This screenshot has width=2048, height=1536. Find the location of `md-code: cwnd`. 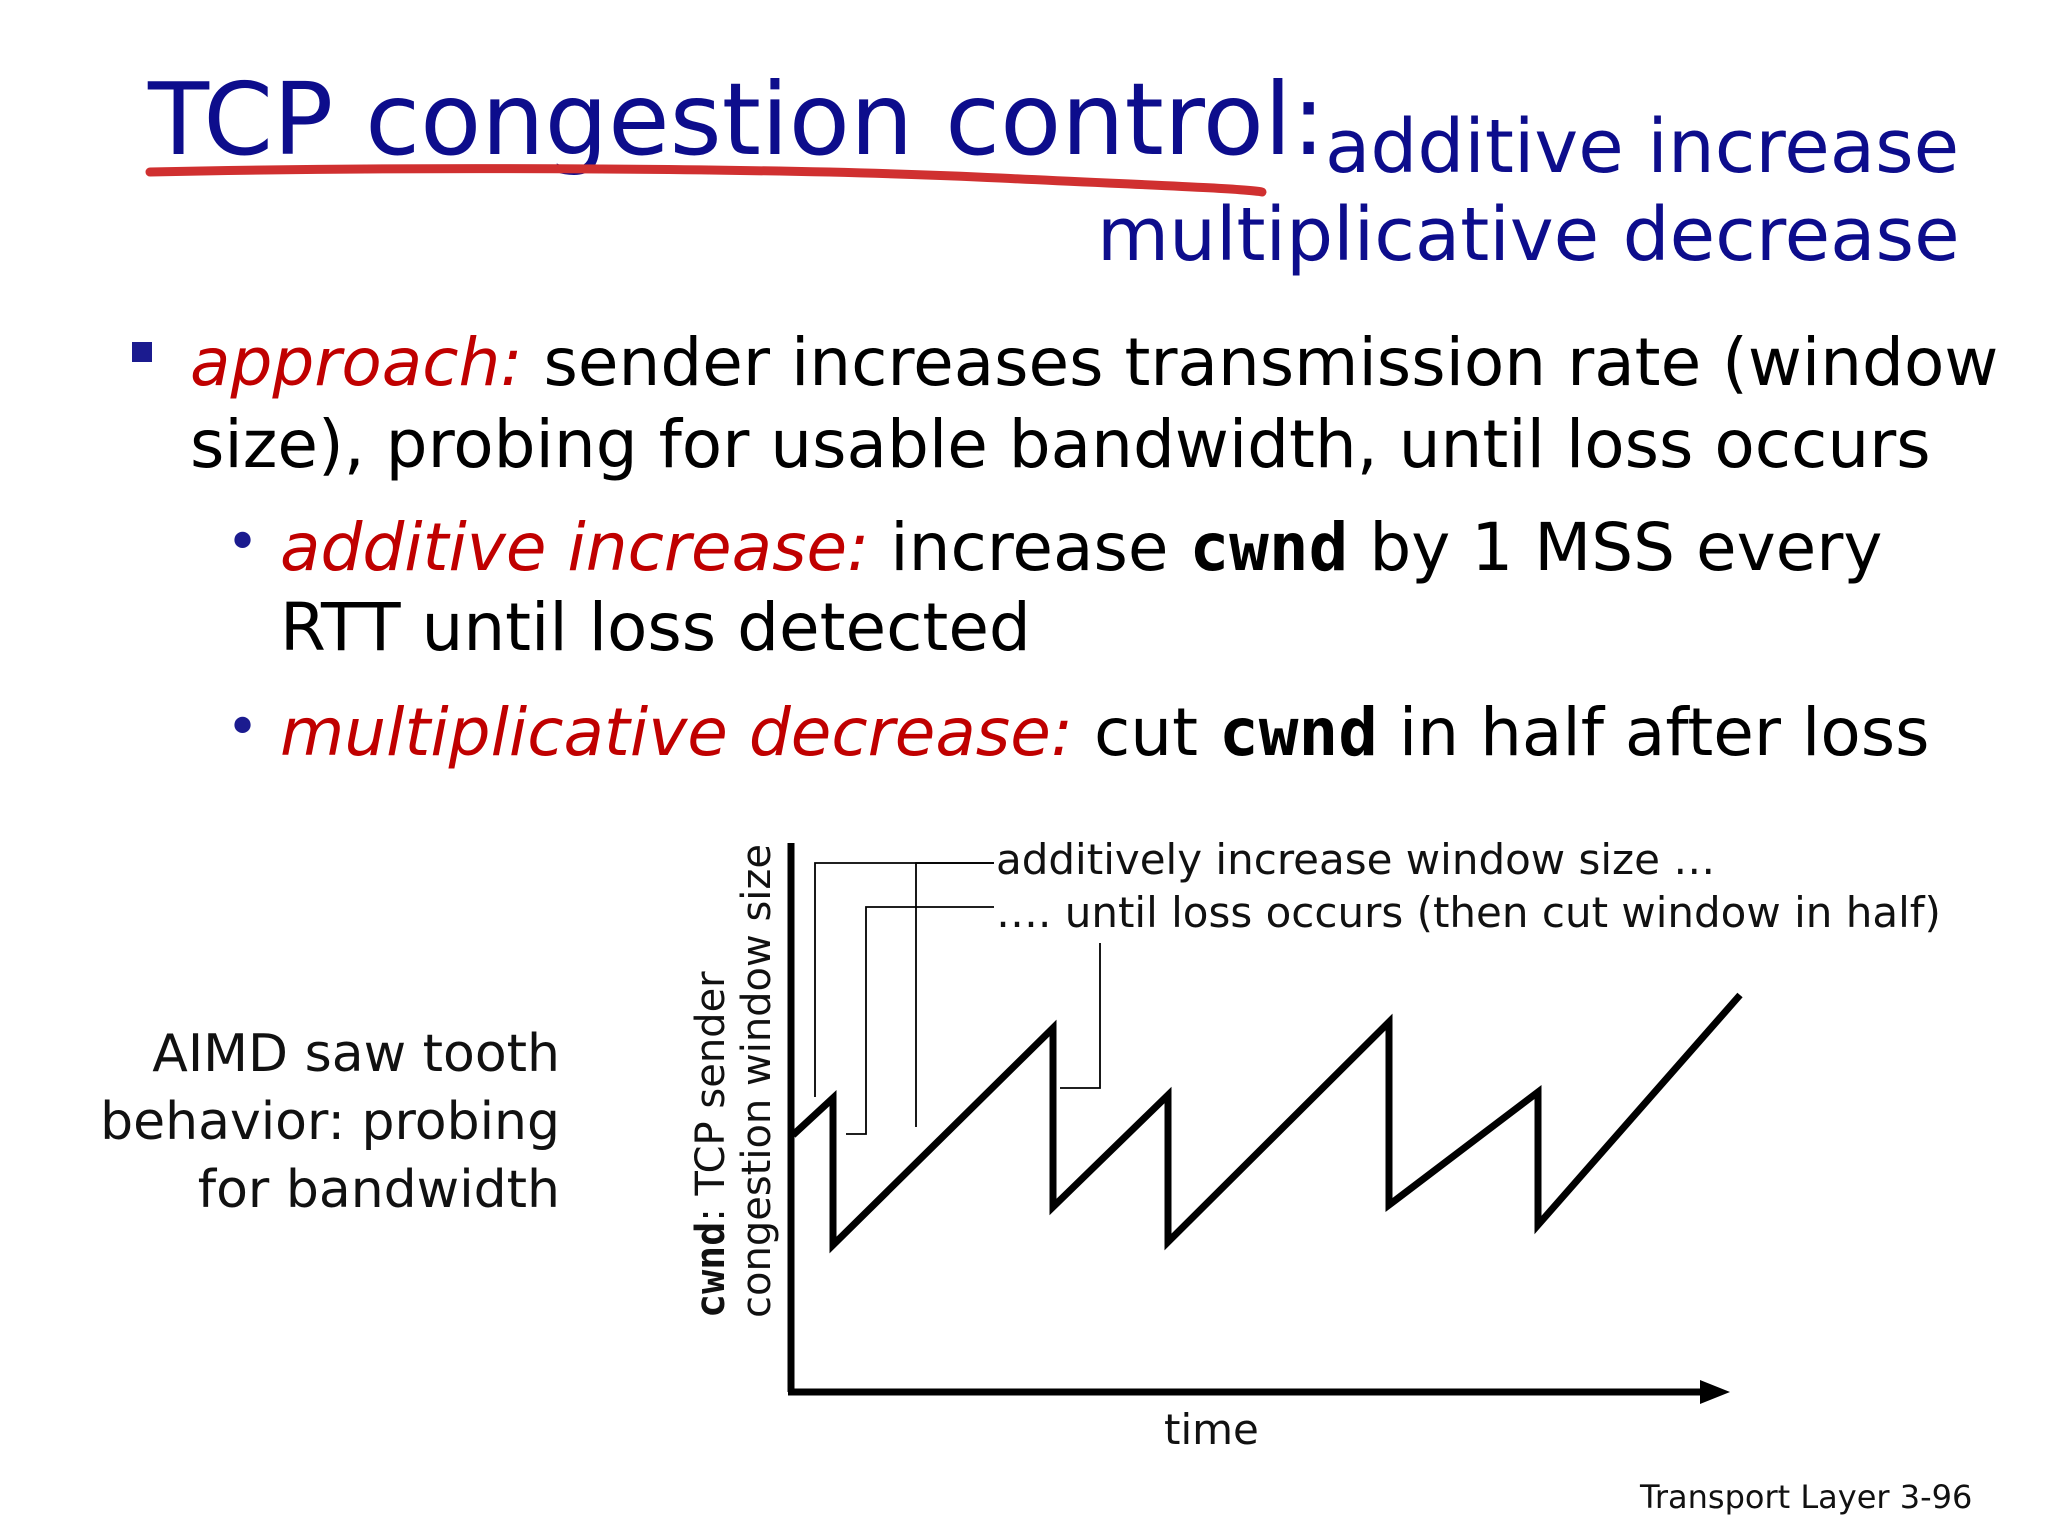

md-code: cwnd is located at coordinates (1298, 732).